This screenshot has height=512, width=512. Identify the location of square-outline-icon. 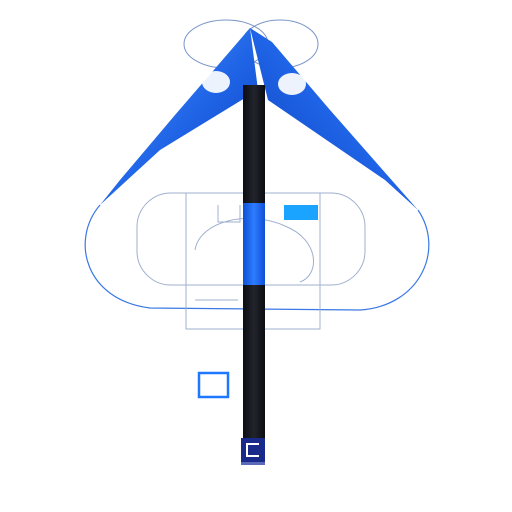
(213, 385).